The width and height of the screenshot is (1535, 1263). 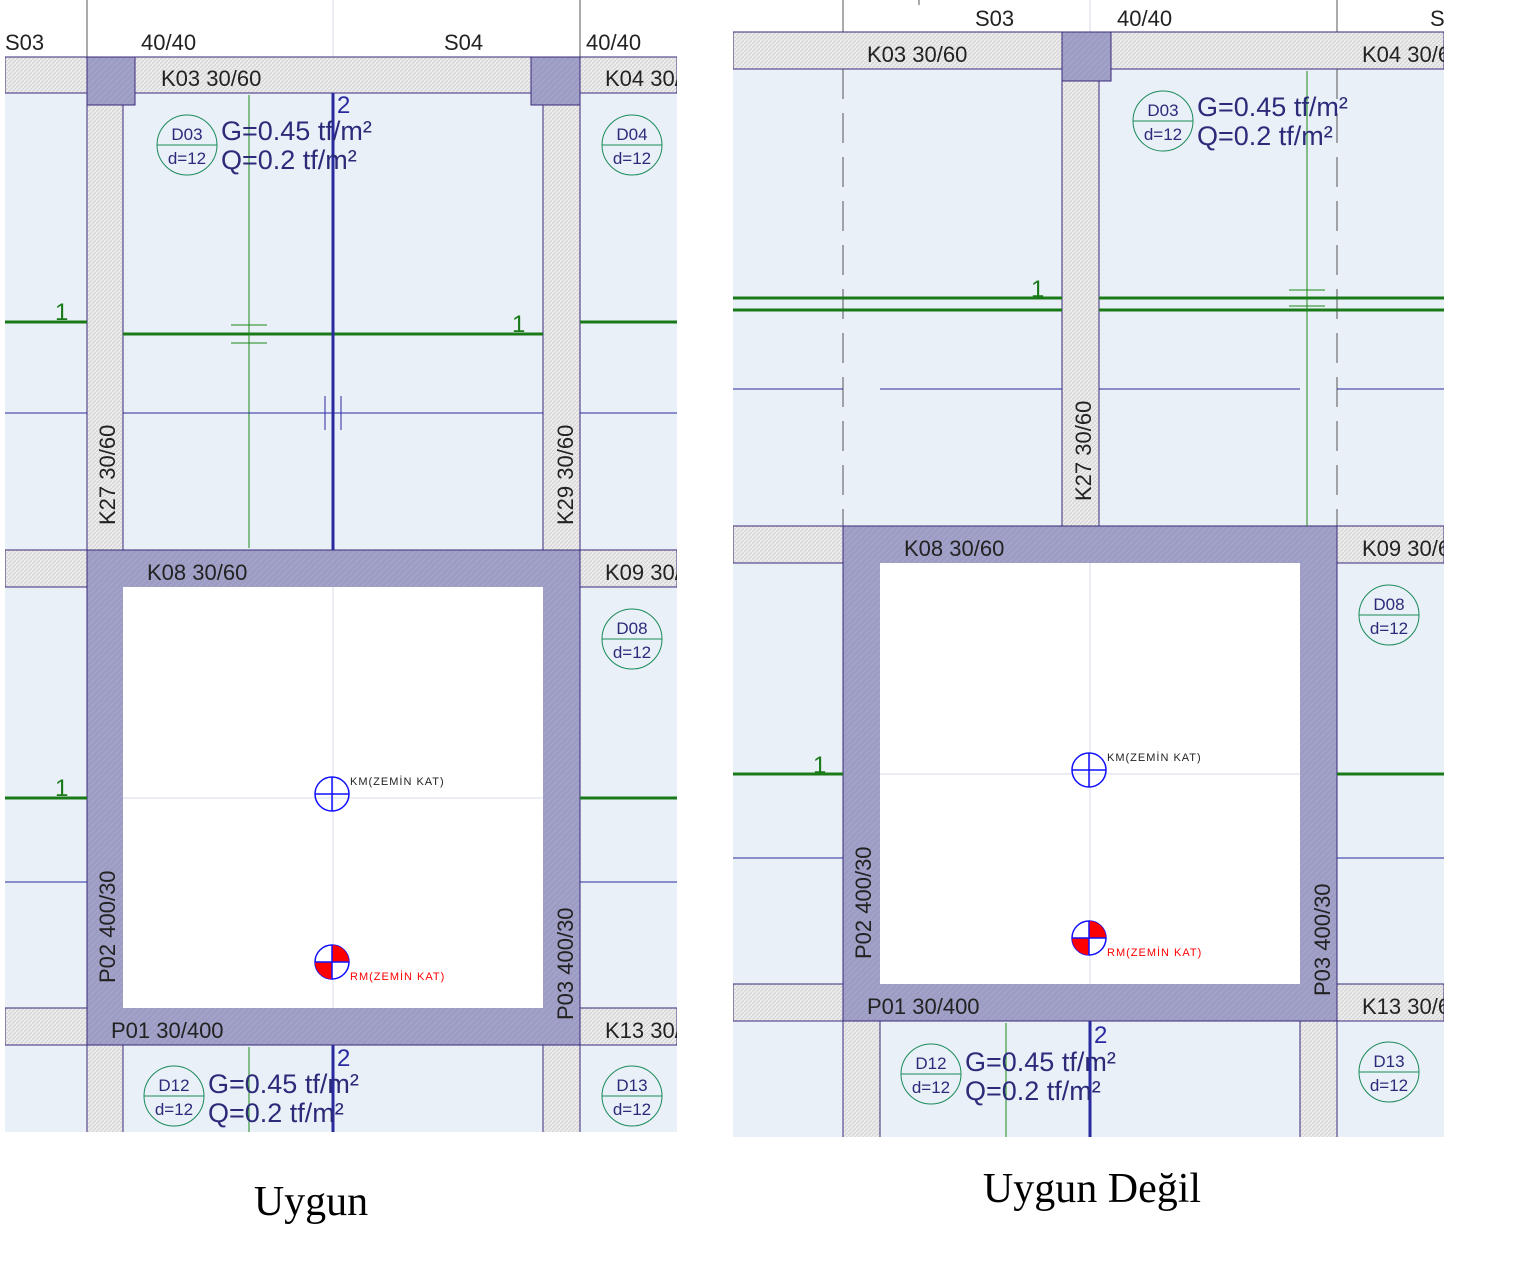 What do you see at coordinates (632, 145) in the screenshot?
I see `slab-tag-d04: D04 d=12` at bounding box center [632, 145].